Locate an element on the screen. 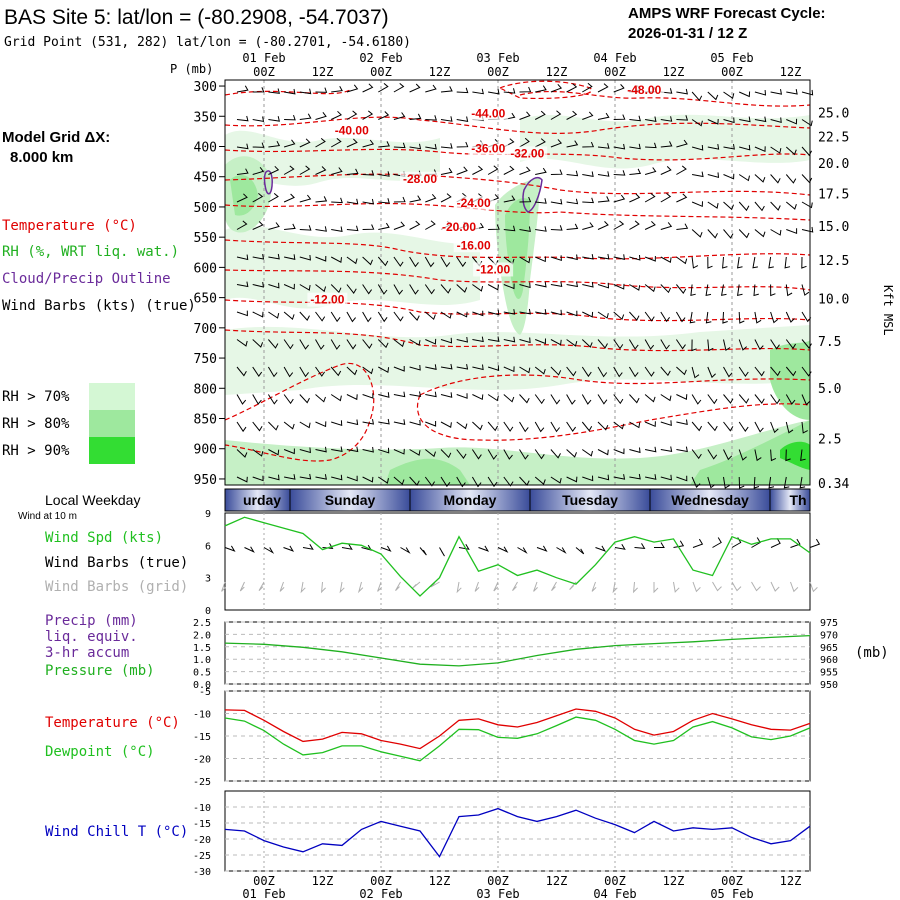 The width and height of the screenshot is (900, 900). temperature-contour-label: -48.00 is located at coordinates (644, 90).